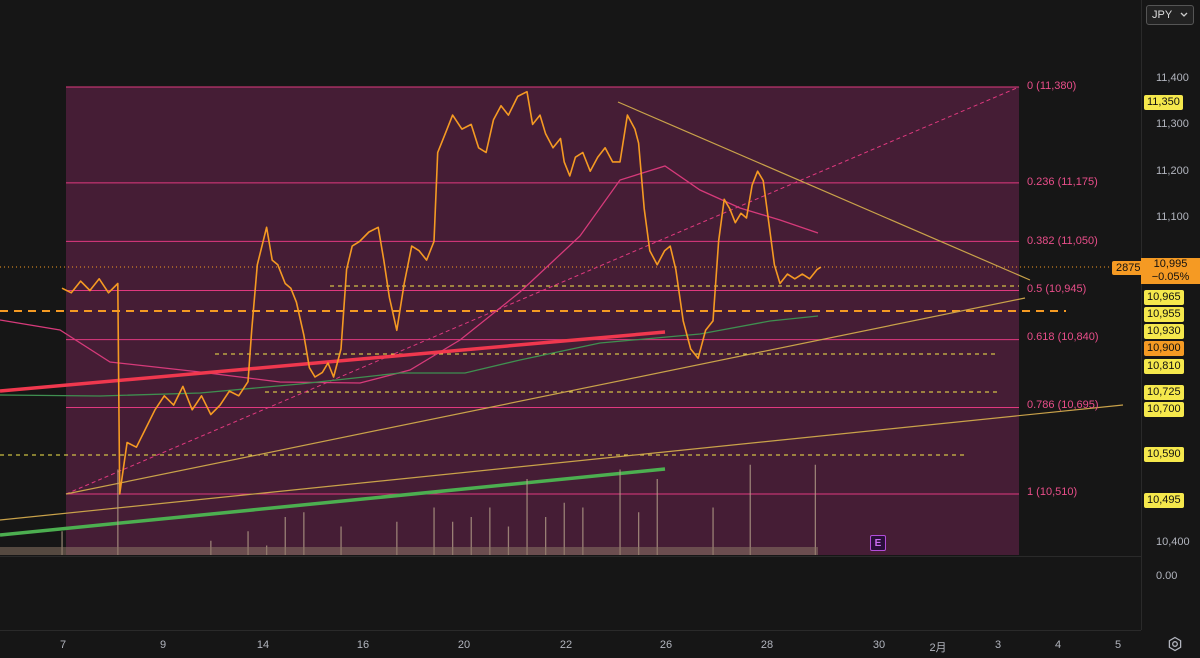  I want to click on time-tick: 7, so click(63, 645).